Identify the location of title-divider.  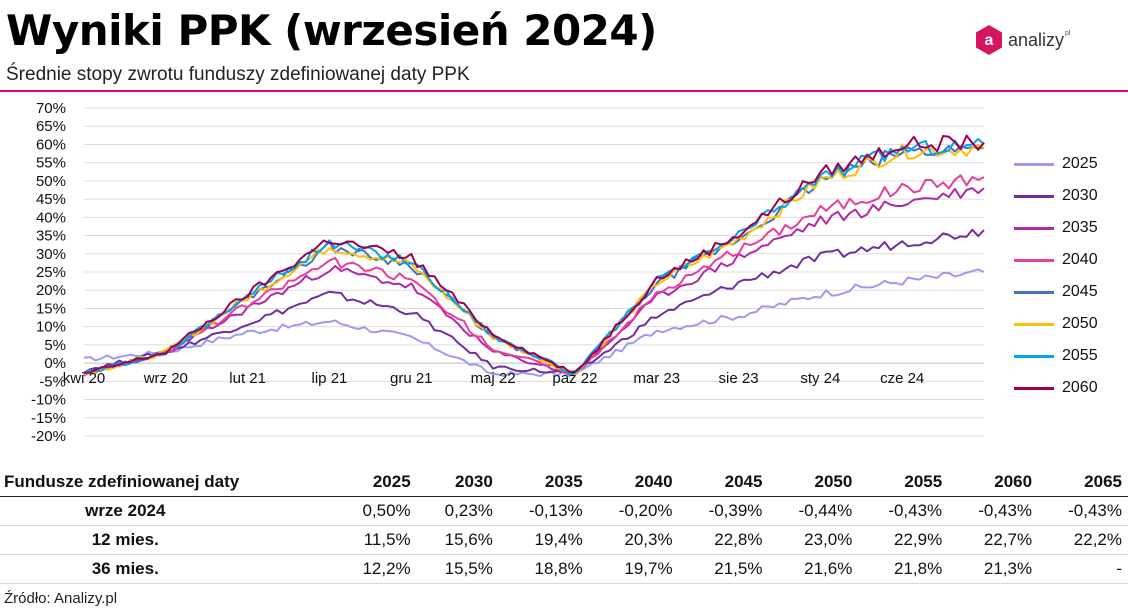
(564, 91).